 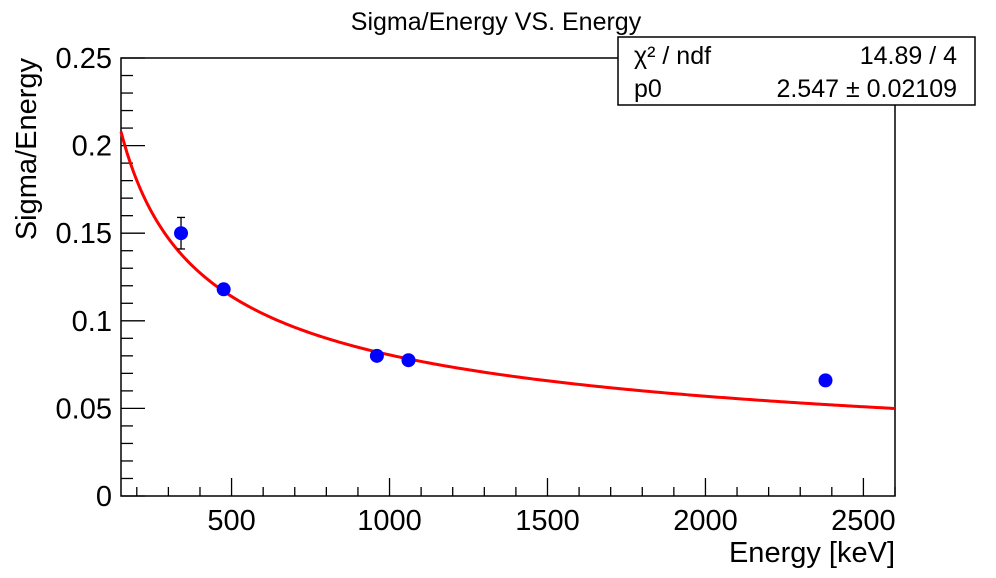 What do you see at coordinates (84, 234) in the screenshot?
I see `y-tick-label: 0.15` at bounding box center [84, 234].